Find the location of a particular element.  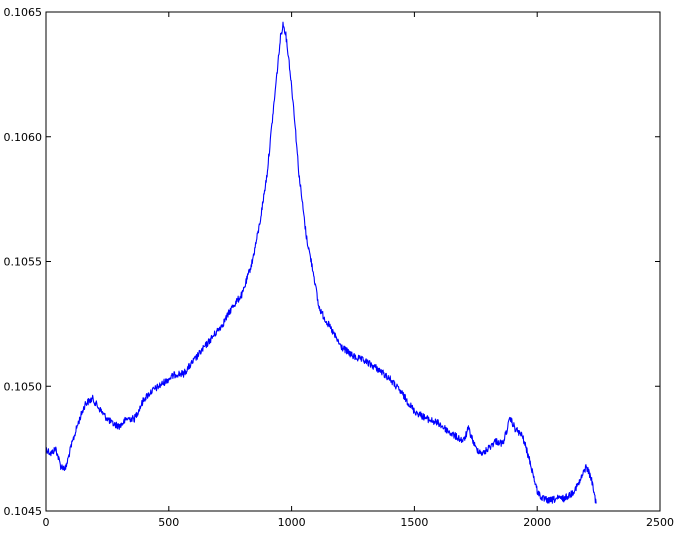

y-tick-label: 0.1045 is located at coordinates (23, 511).